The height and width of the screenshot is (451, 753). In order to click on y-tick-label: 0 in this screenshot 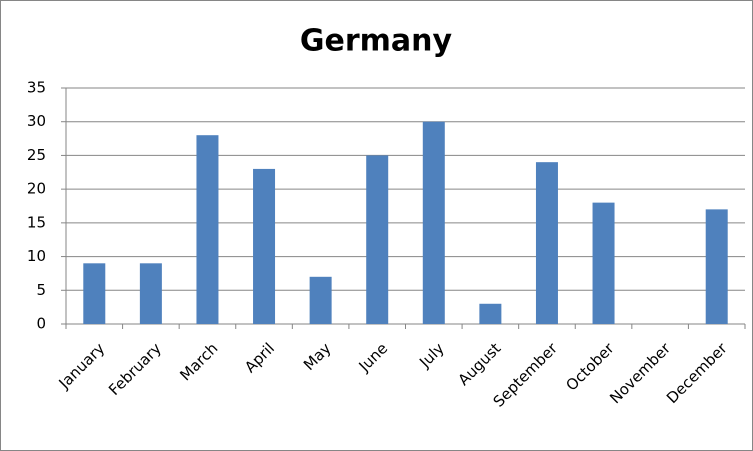, I will do `click(41, 324)`.